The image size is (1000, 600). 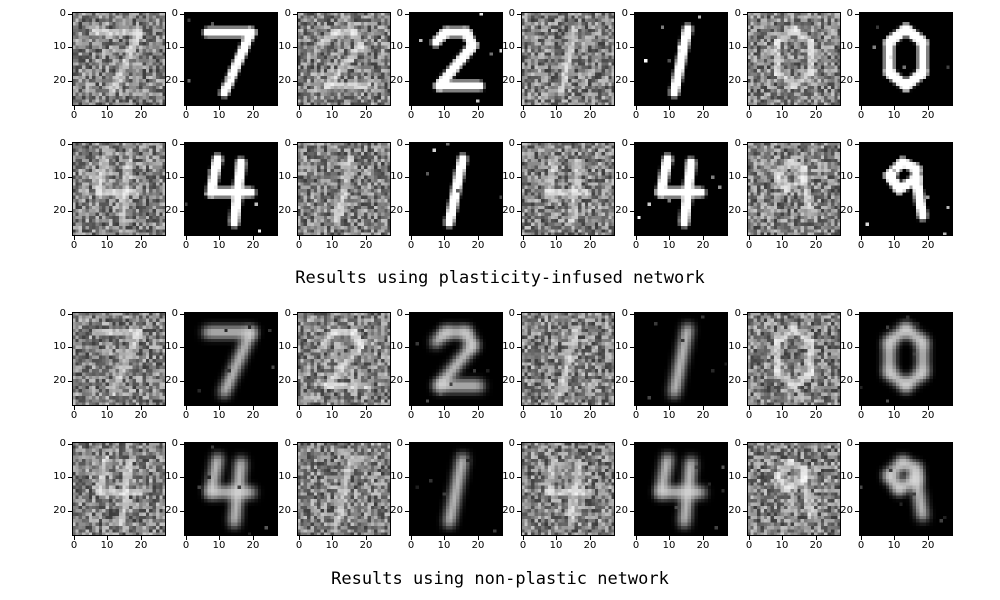 I want to click on caption-non-plastic: Results using non-plastic network, so click(x=500, y=579).